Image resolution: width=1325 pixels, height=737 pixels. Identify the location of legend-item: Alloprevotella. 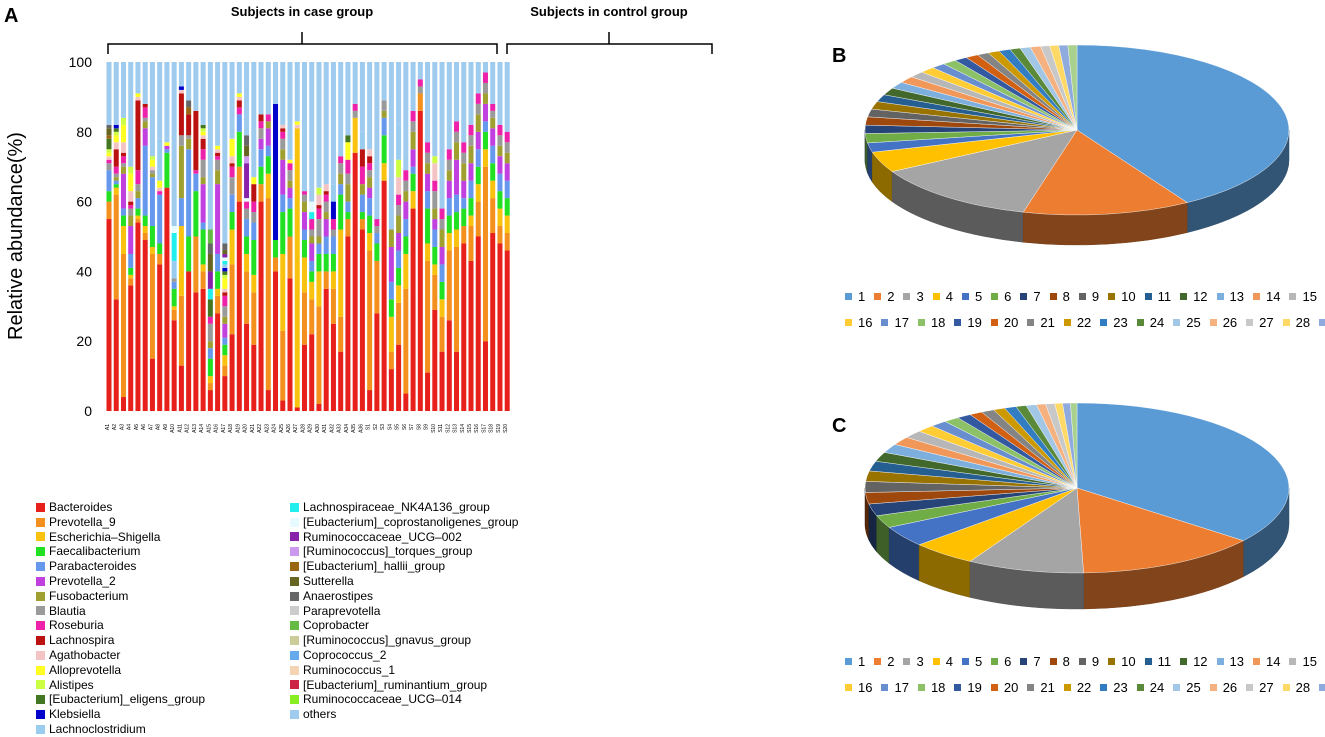
(120, 670).